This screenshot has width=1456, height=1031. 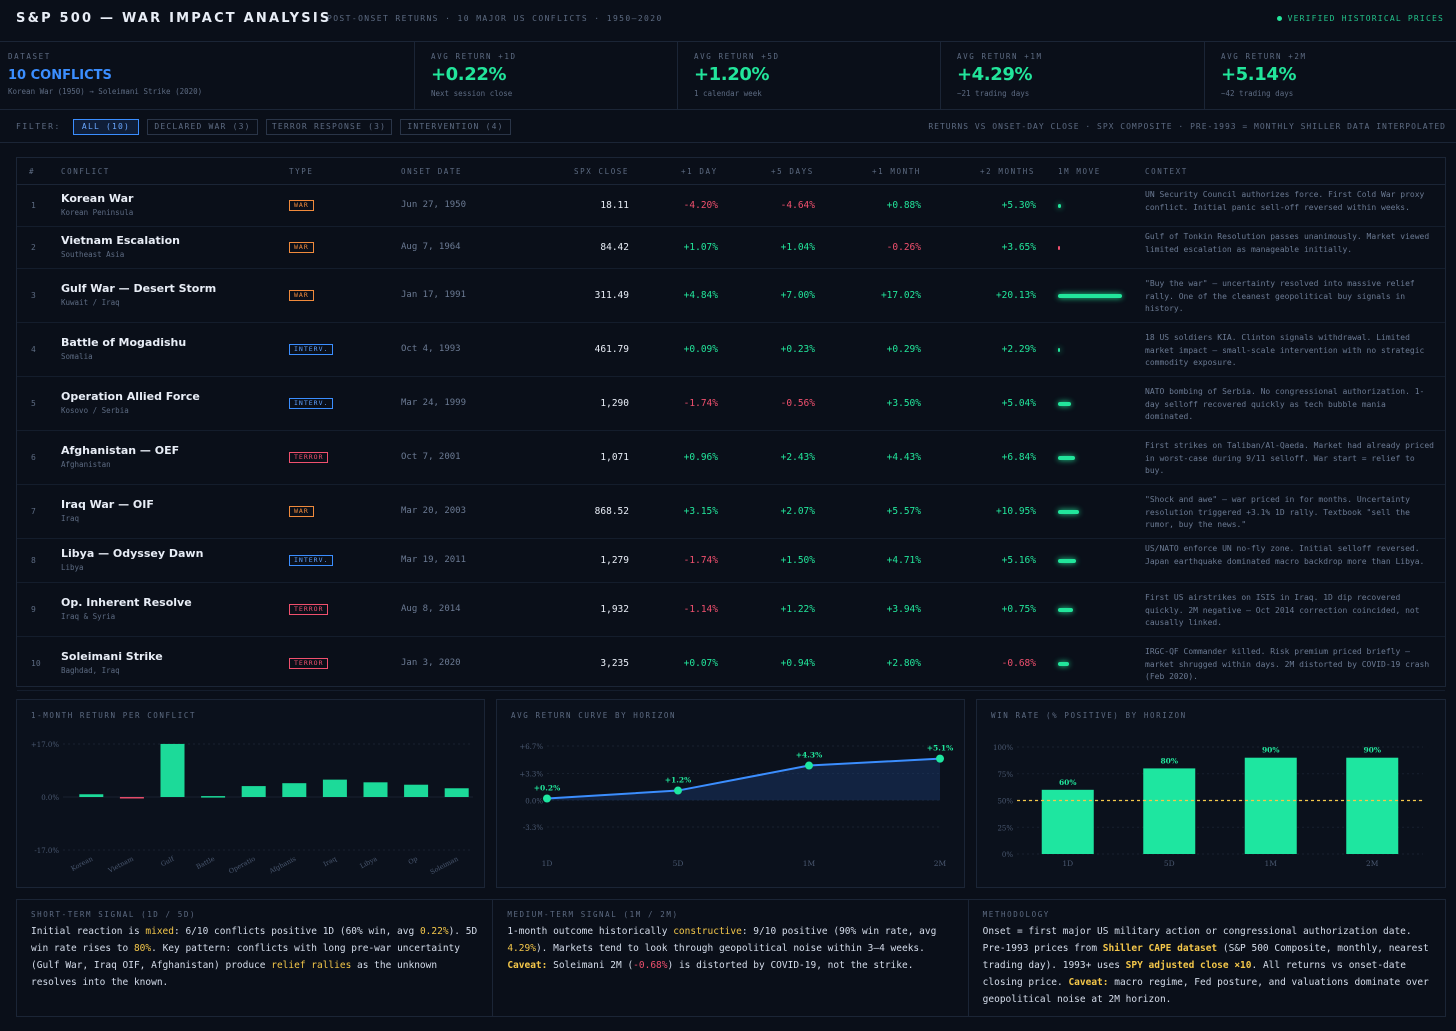 I want to click on return-2m: +6.84%, so click(x=1018, y=457).